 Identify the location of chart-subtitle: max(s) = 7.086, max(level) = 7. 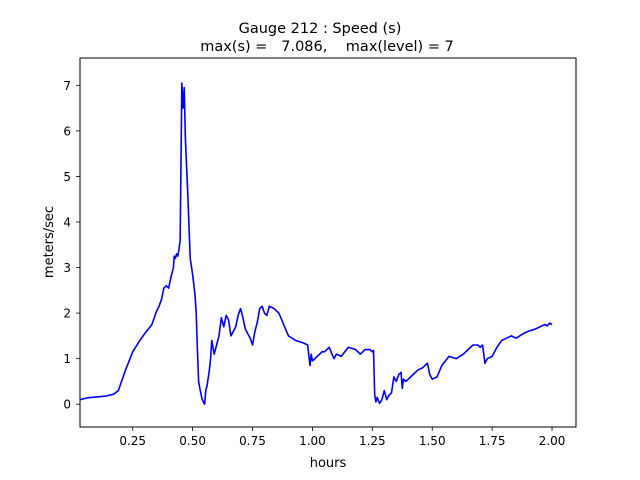
(327, 47).